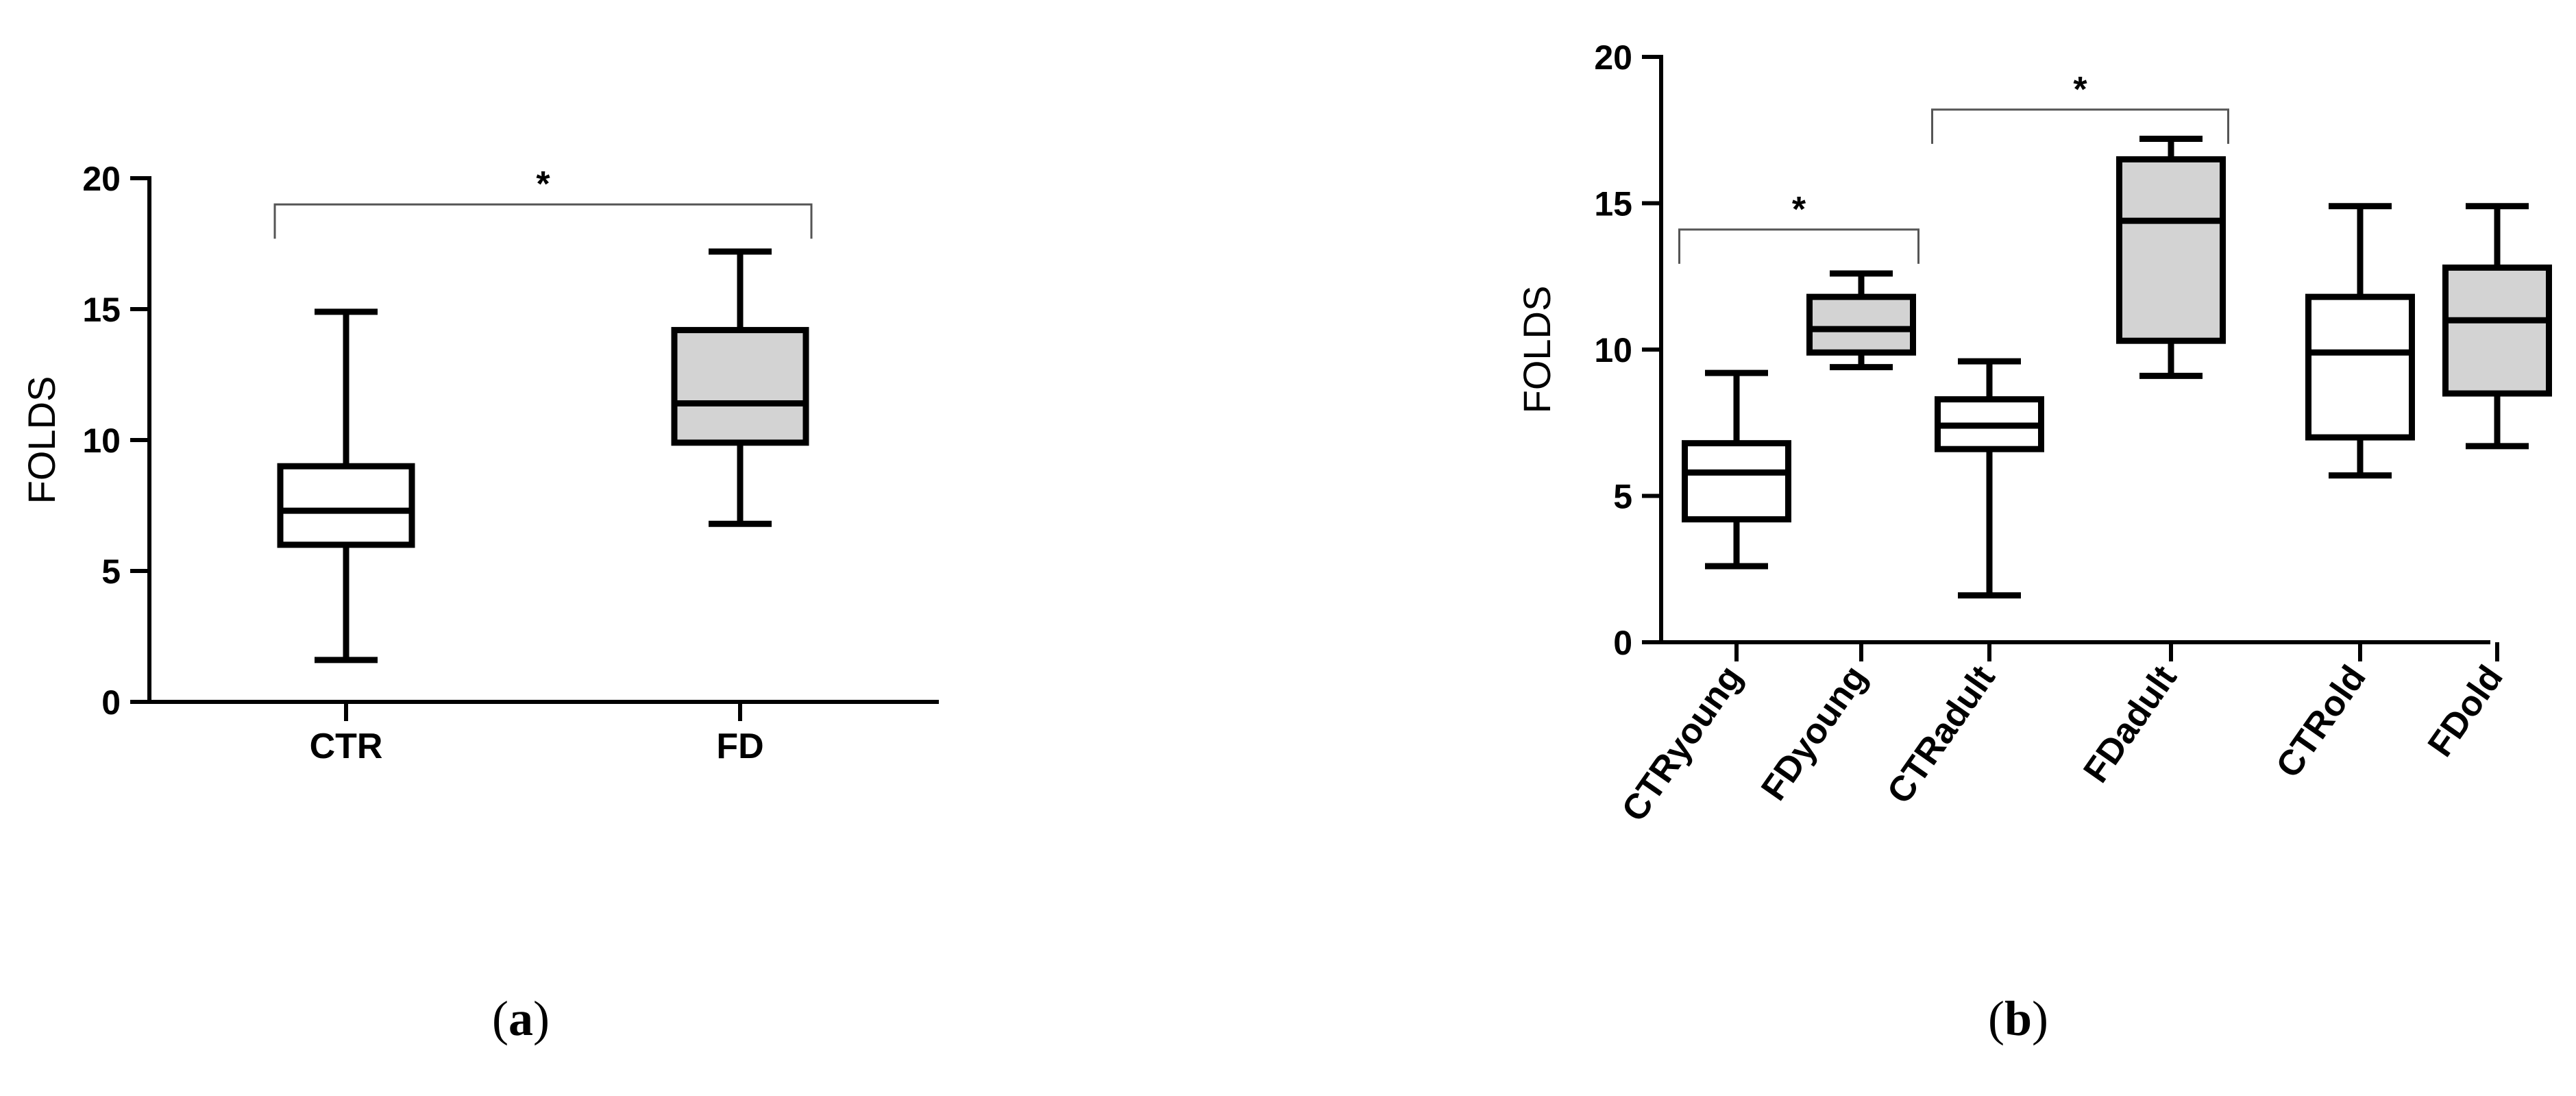 This screenshot has height=1096, width=2576. Describe the element at coordinates (42, 440) in the screenshot. I see `panel-a-y-axis-title: FOLDS` at that location.